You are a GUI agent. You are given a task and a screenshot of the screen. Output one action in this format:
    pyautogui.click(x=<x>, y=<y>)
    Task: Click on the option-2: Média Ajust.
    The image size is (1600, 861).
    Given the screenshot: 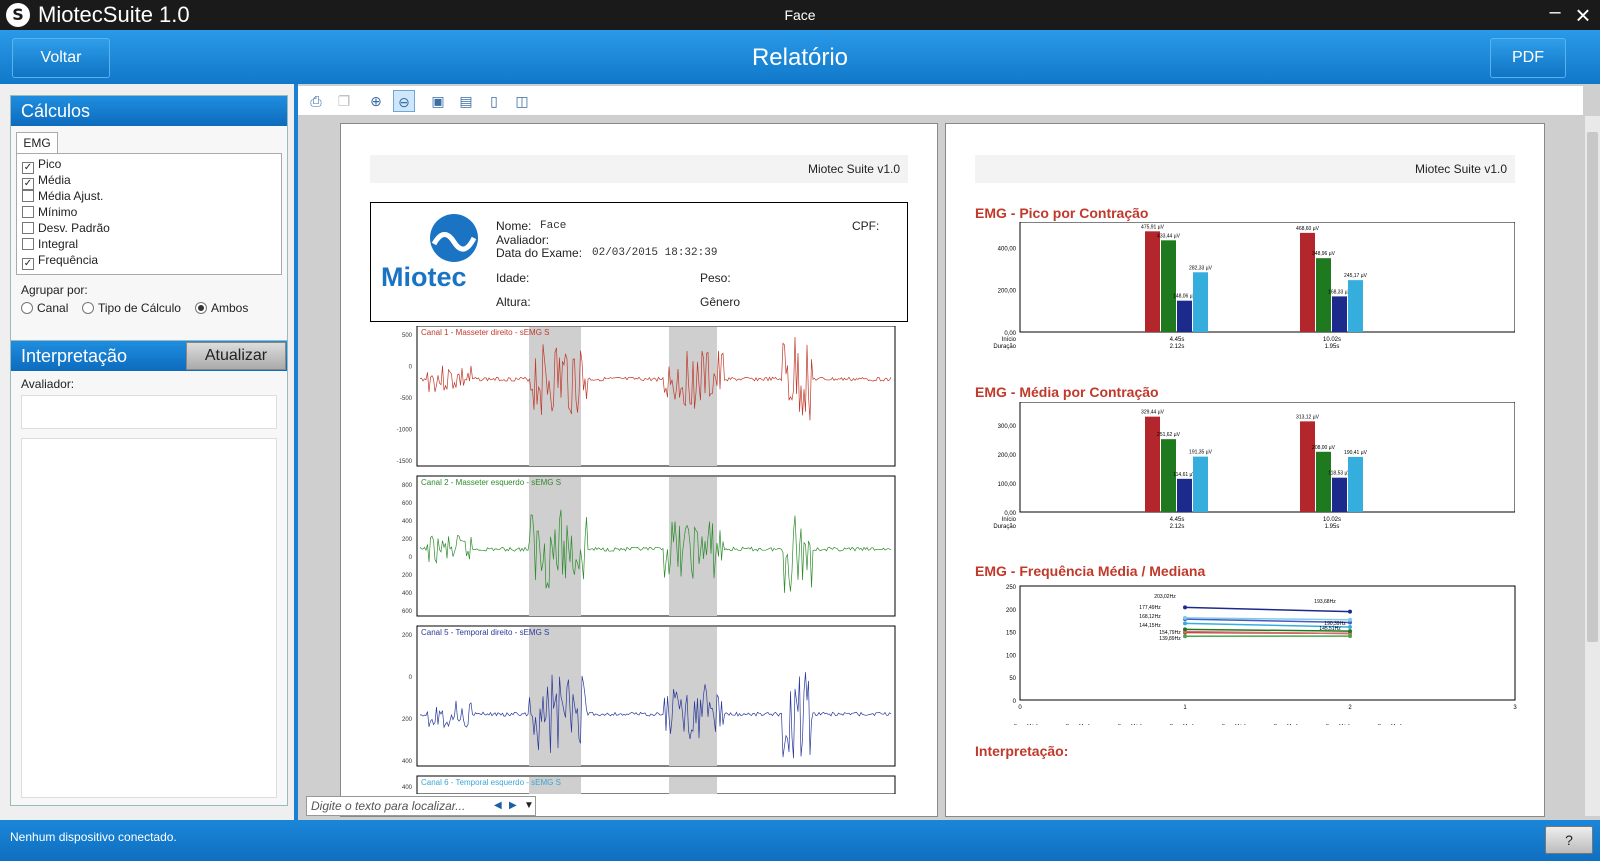 What is the action you would take?
    pyautogui.click(x=62, y=197)
    